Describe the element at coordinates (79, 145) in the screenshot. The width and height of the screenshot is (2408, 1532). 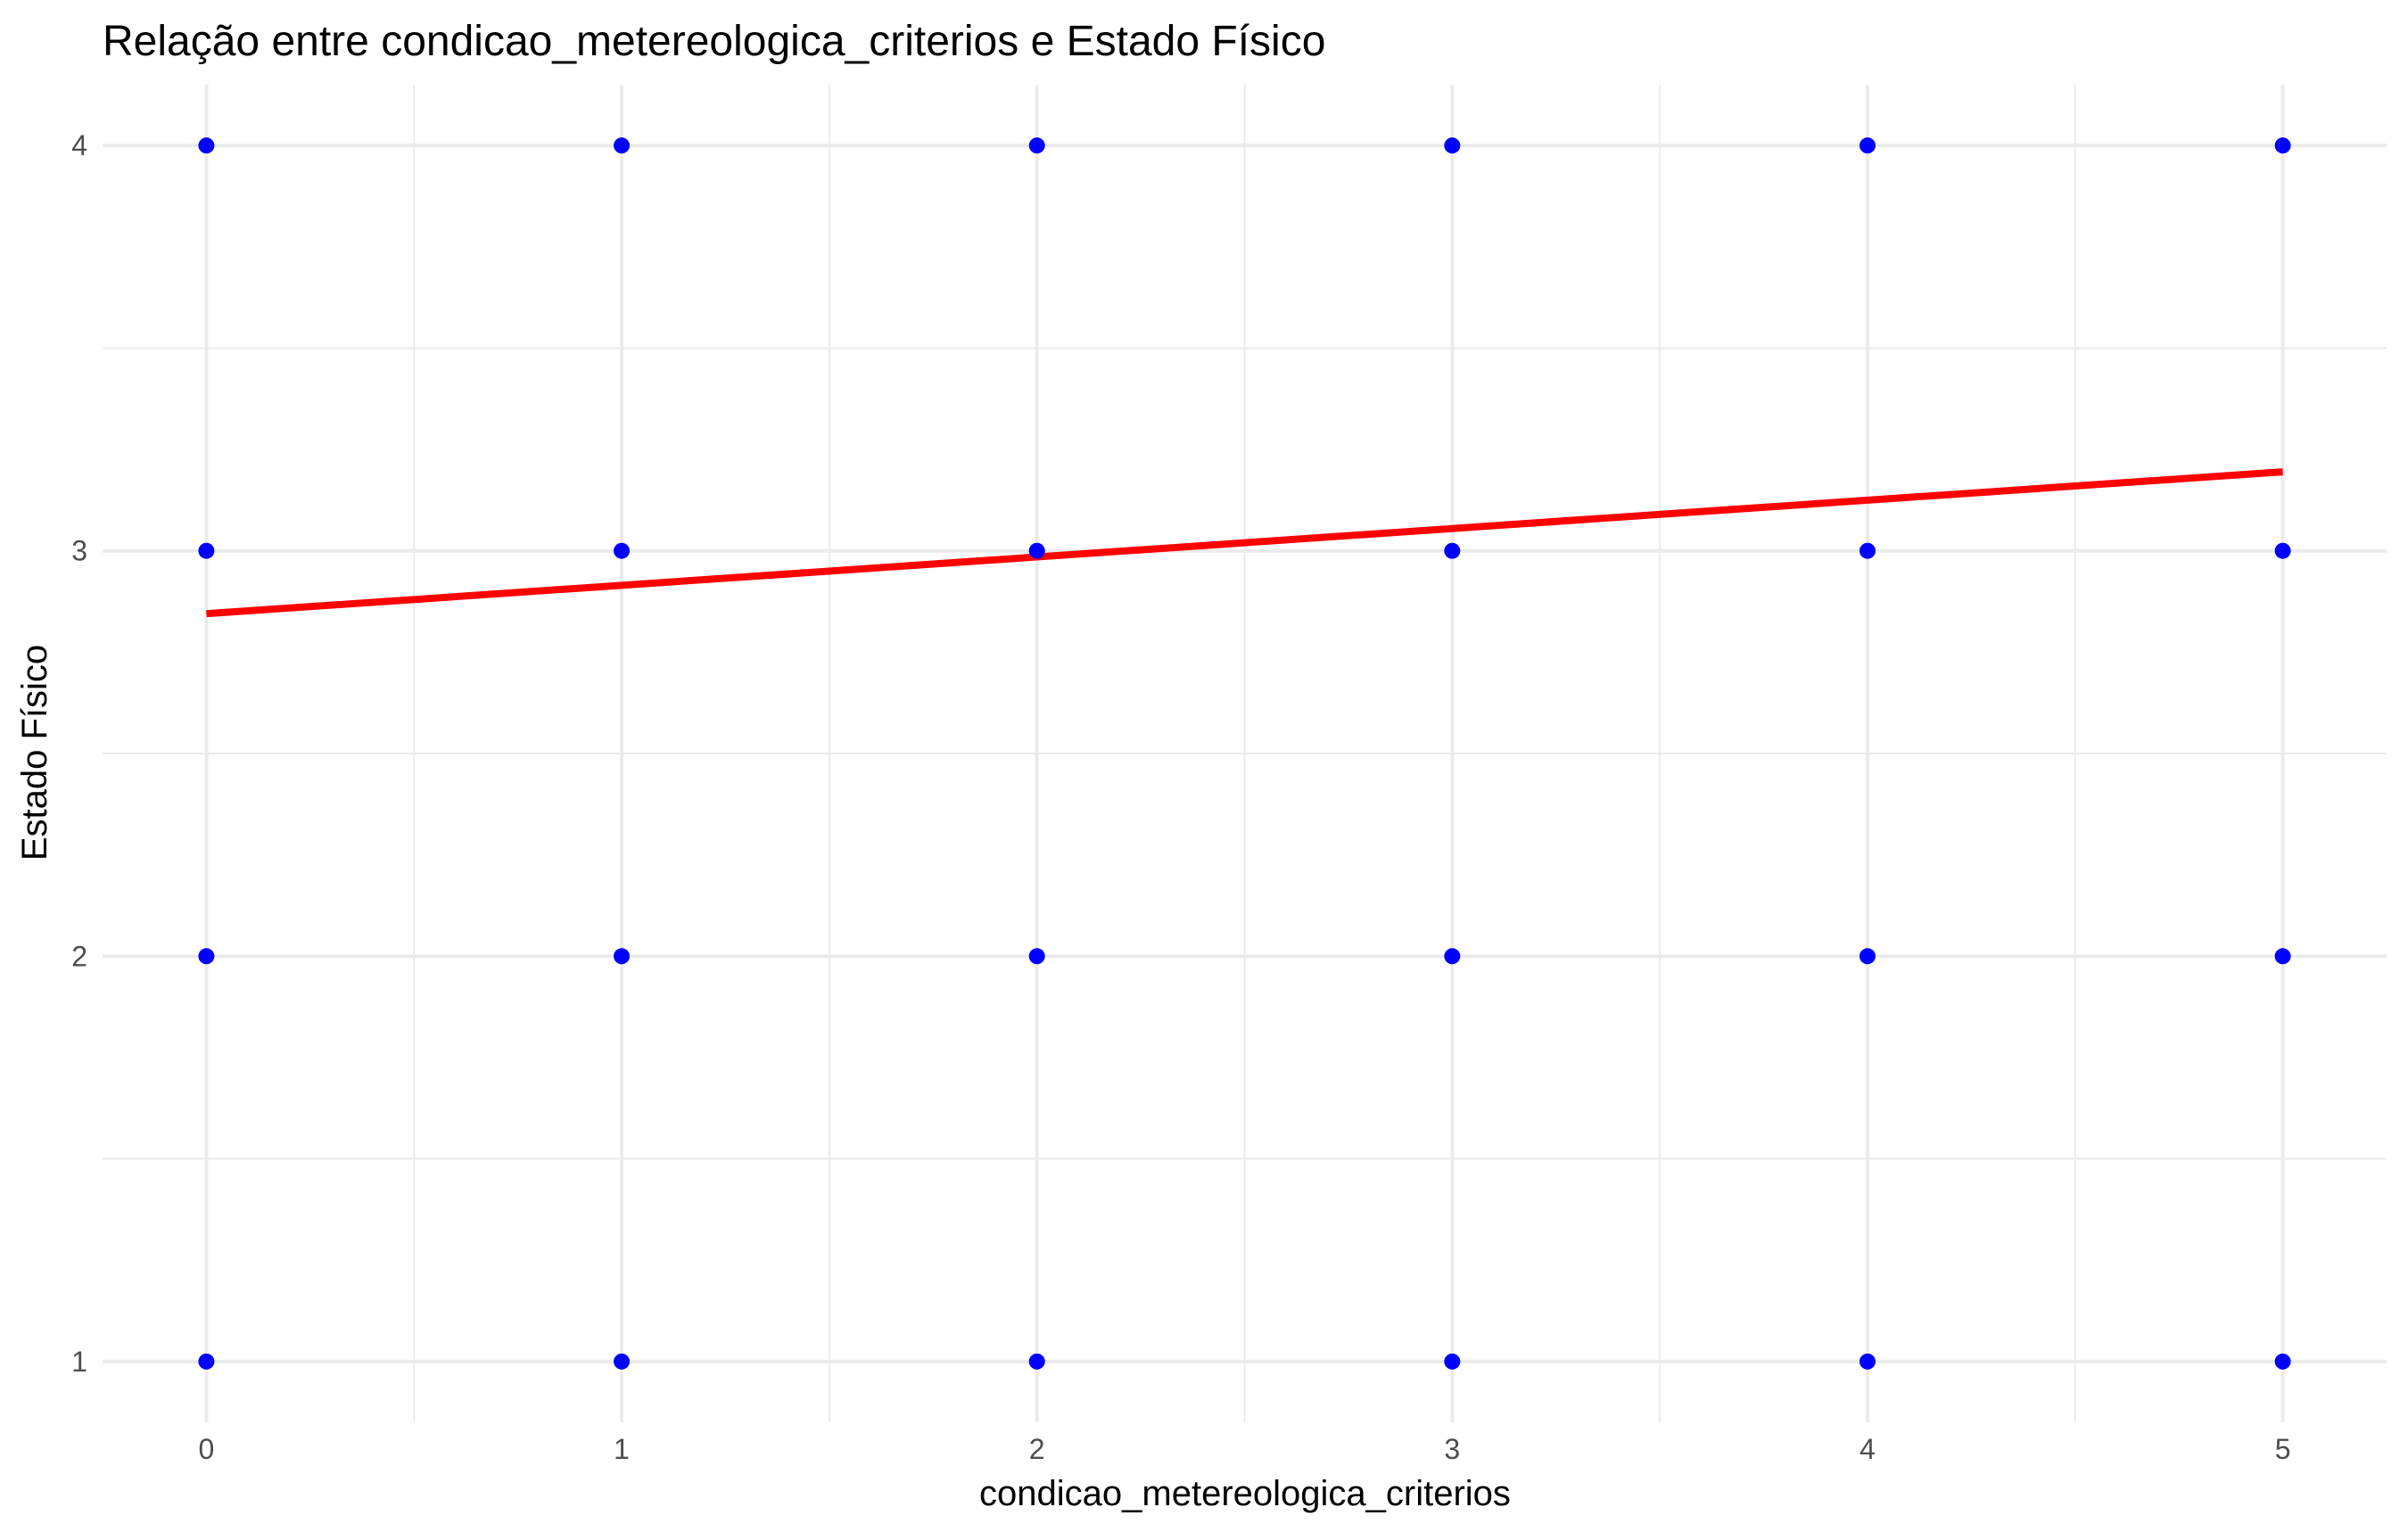
I see `y-tick-label: 4` at that location.